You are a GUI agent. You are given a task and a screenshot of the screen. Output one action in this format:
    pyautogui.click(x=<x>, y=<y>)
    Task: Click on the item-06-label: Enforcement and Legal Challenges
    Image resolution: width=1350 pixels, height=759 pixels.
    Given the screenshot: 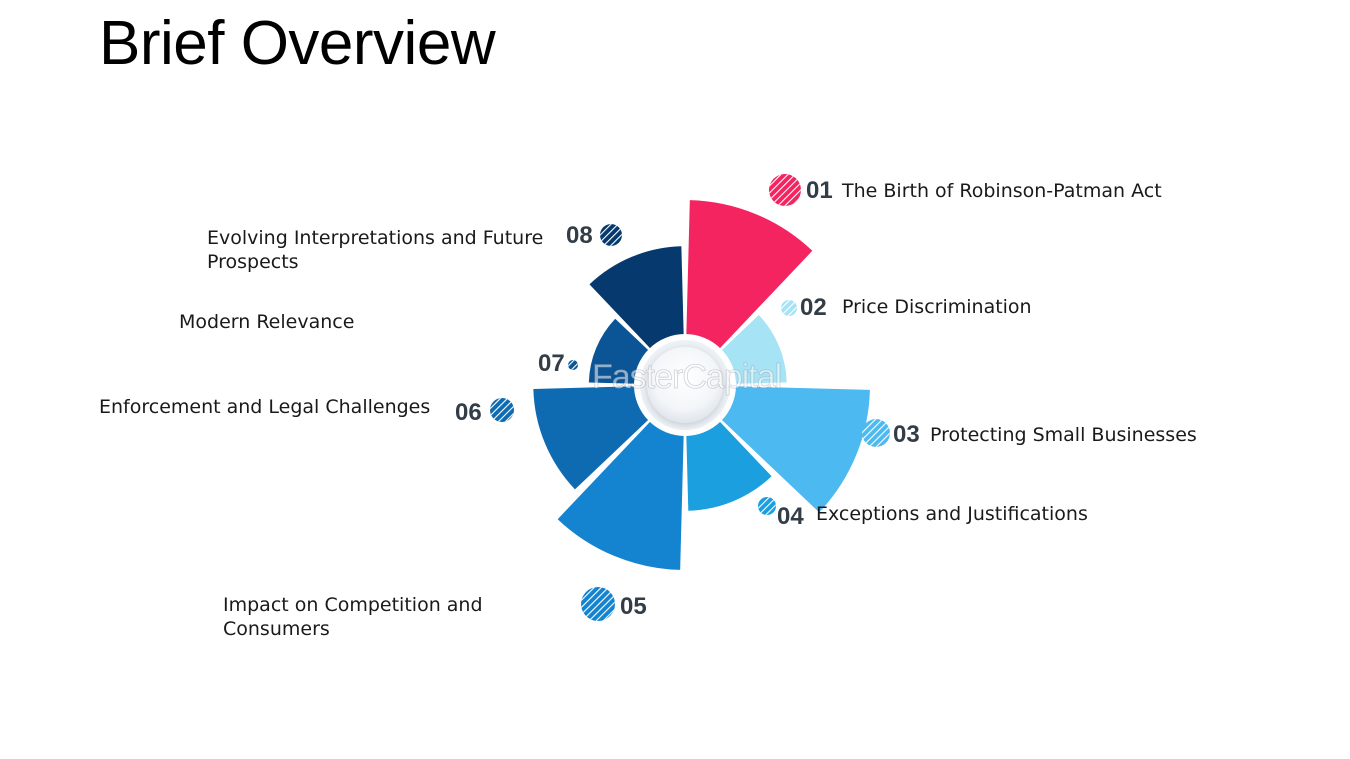 What is the action you would take?
    pyautogui.click(x=265, y=407)
    